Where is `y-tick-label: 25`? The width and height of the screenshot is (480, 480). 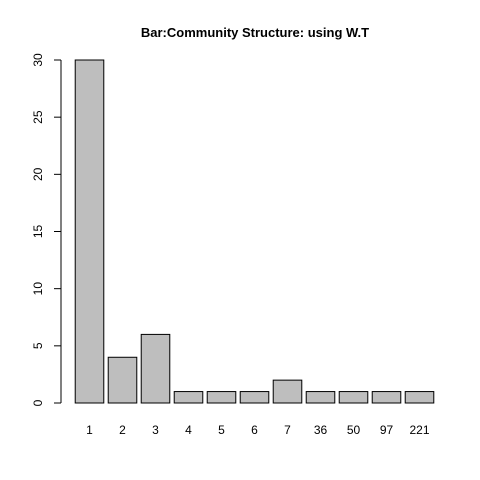
y-tick-label: 25 is located at coordinates (38, 117).